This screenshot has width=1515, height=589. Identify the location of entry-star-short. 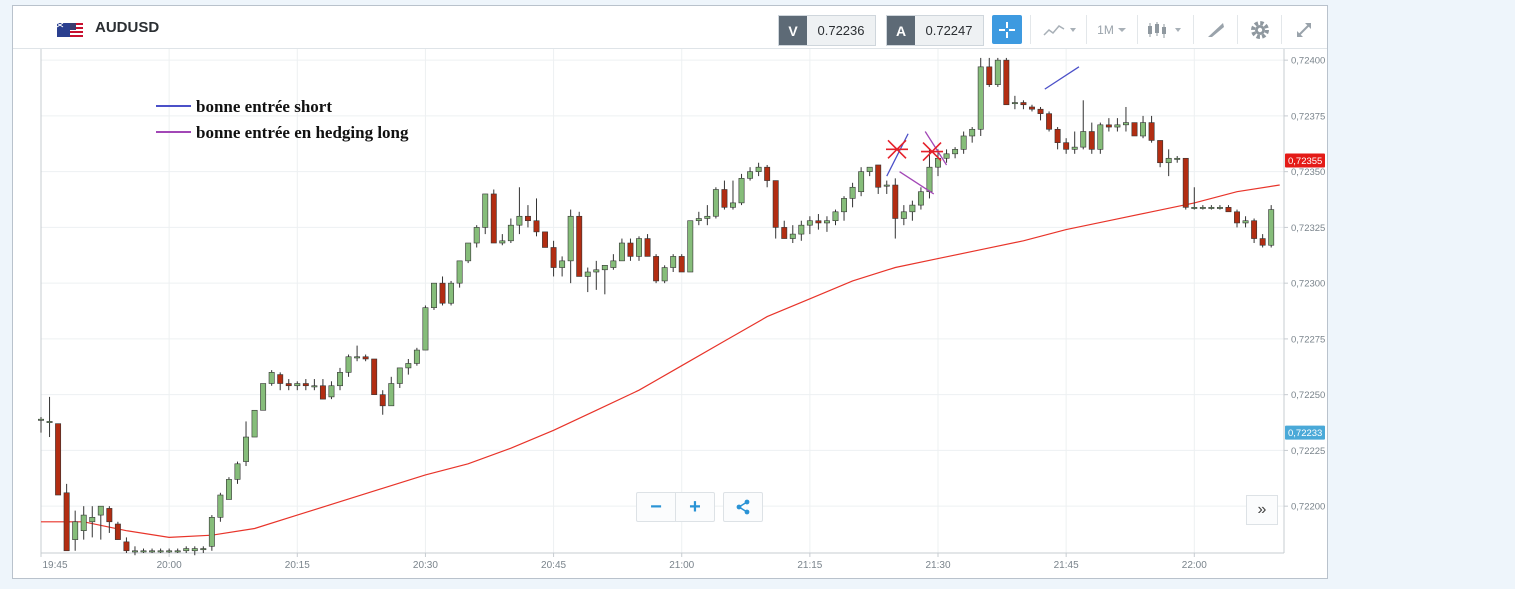
(897, 149).